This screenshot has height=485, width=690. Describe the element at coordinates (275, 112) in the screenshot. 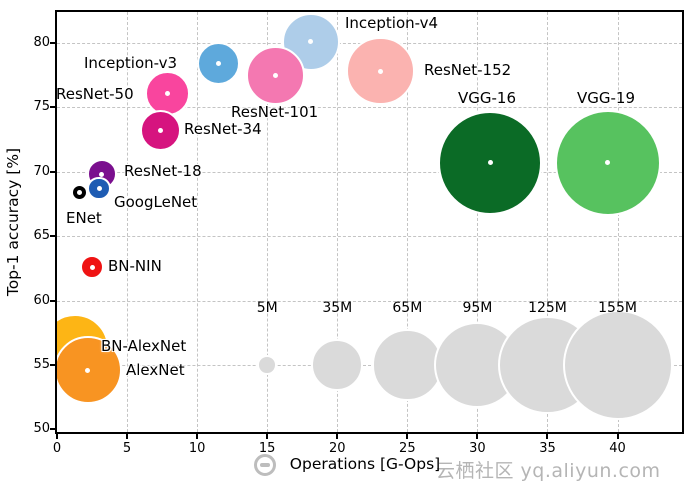

I see `model-label-resnet-101: ResNet-101` at that location.